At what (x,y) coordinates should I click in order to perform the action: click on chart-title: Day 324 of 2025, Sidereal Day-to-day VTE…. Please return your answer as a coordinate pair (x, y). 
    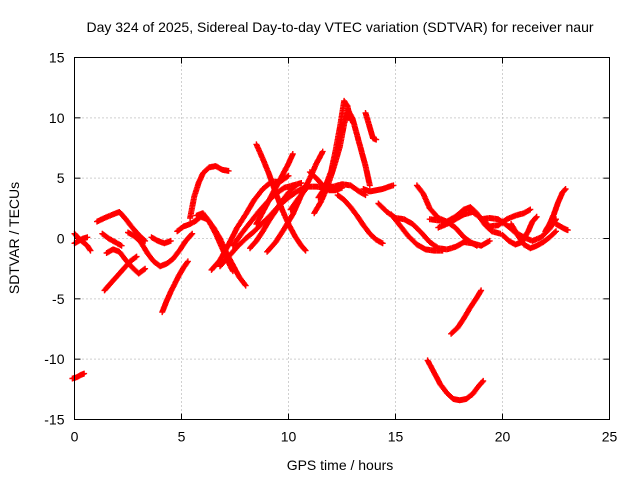
    Looking at the image, I should click on (339, 27).